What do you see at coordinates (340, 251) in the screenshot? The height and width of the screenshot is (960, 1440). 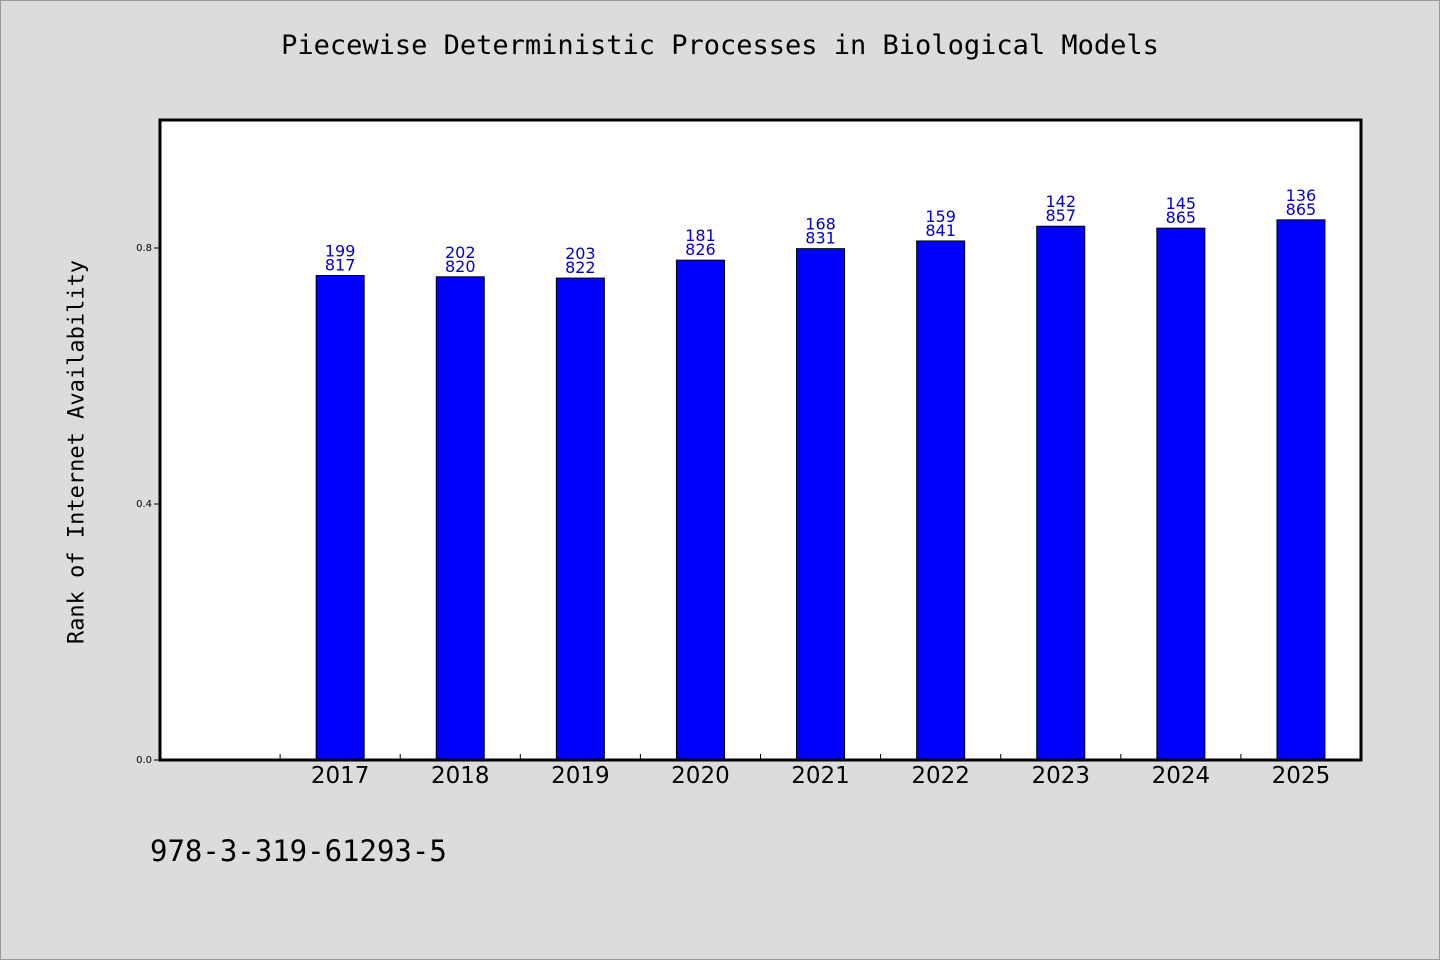 I see `bar-data-label: 199` at bounding box center [340, 251].